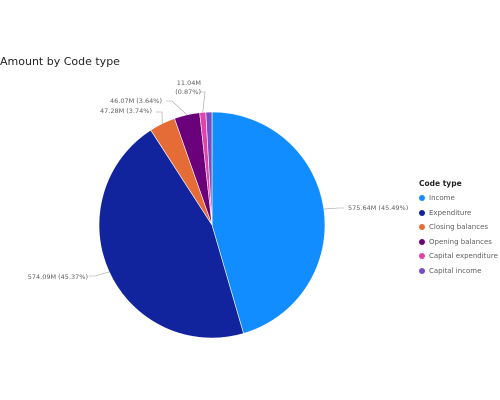 Image resolution: width=500 pixels, height=400 pixels. What do you see at coordinates (136, 101) in the screenshot?
I see `data-label-opening-balances: 46.07M (3.64%)` at bounding box center [136, 101].